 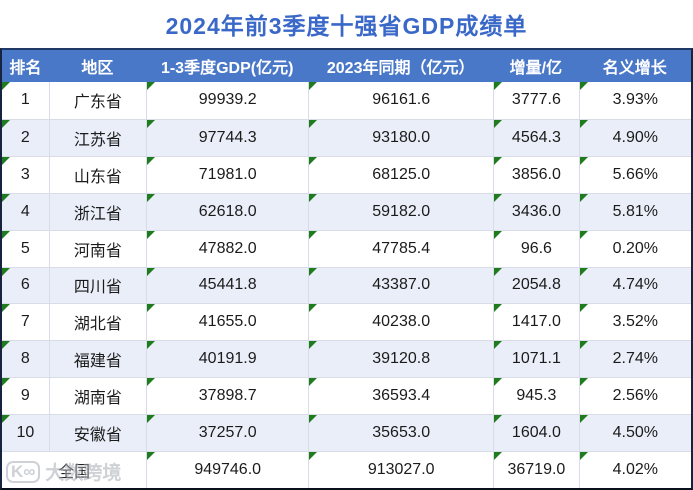 What do you see at coordinates (25, 211) in the screenshot?
I see `cell-rank: 4` at bounding box center [25, 211].